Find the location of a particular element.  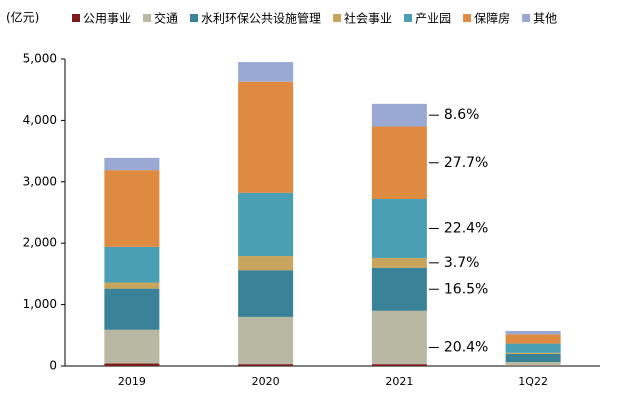

legend-label: 公用事业 is located at coordinates (107, 19).